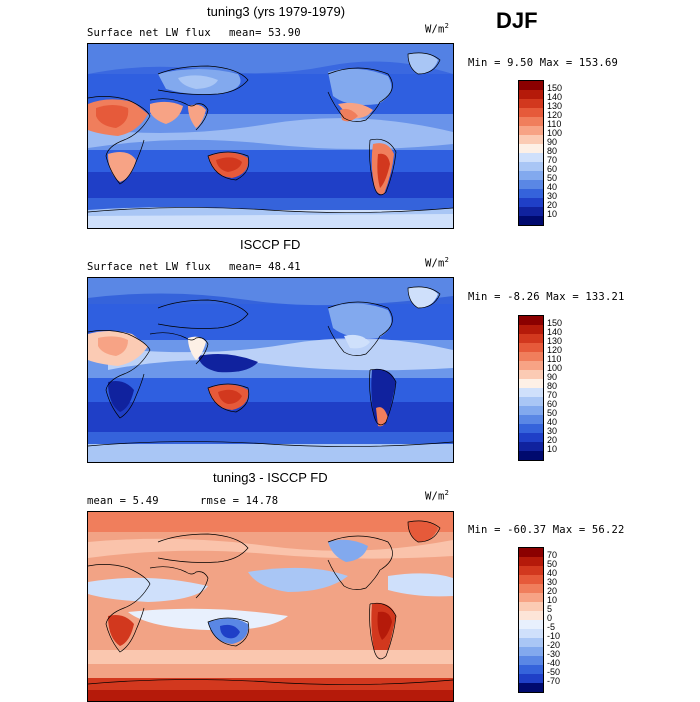 Image resolution: width=700 pixels, height=702 pixels. Describe the element at coordinates (270, 244) in the screenshot. I see `panel2-title: ISCCP FD` at that location.